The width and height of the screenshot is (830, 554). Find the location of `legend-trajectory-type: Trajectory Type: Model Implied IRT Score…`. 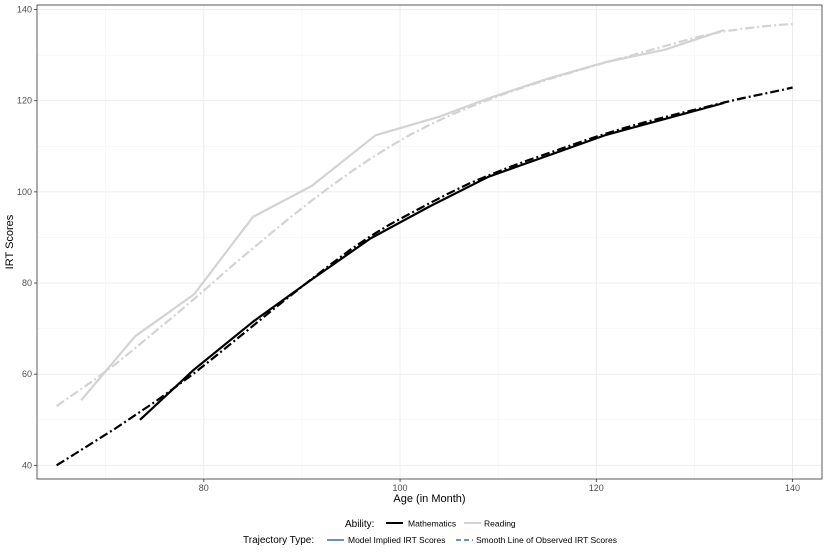

legend-trajectory-type: Trajectory Type: Model Implied IRT Score… is located at coordinates (430, 540).